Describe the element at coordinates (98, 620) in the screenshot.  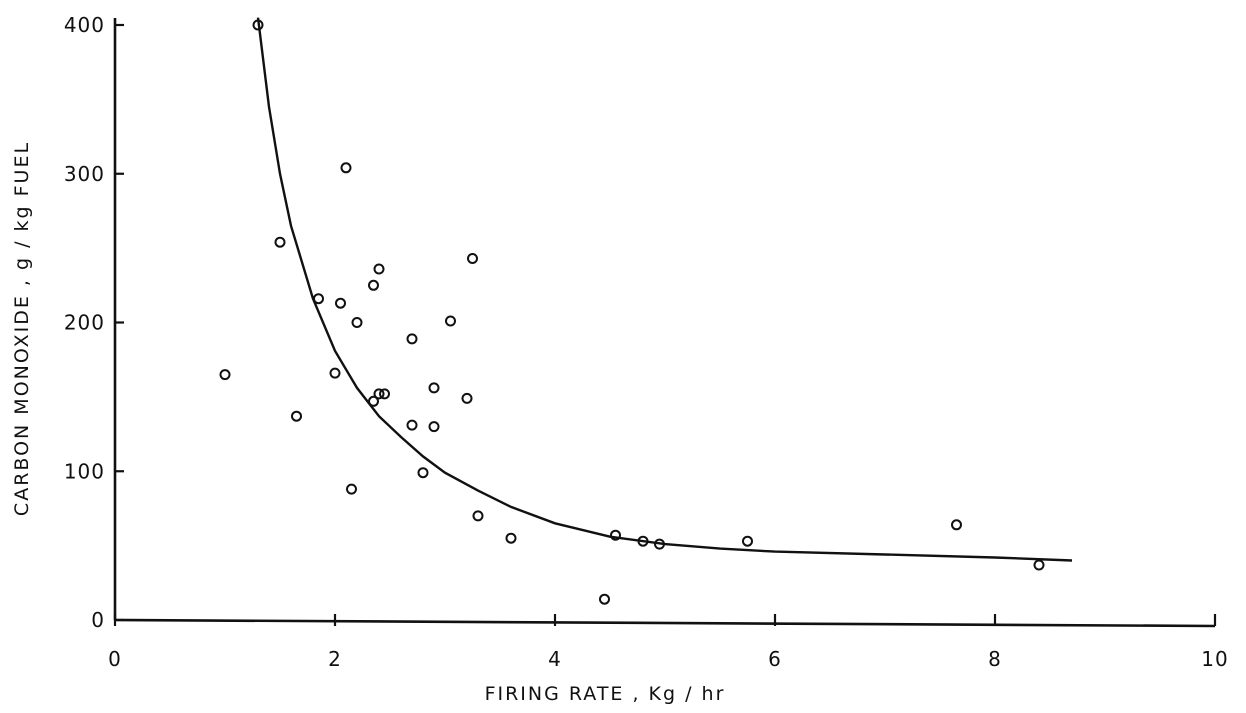
I see `y-tick-label: 0` at that location.